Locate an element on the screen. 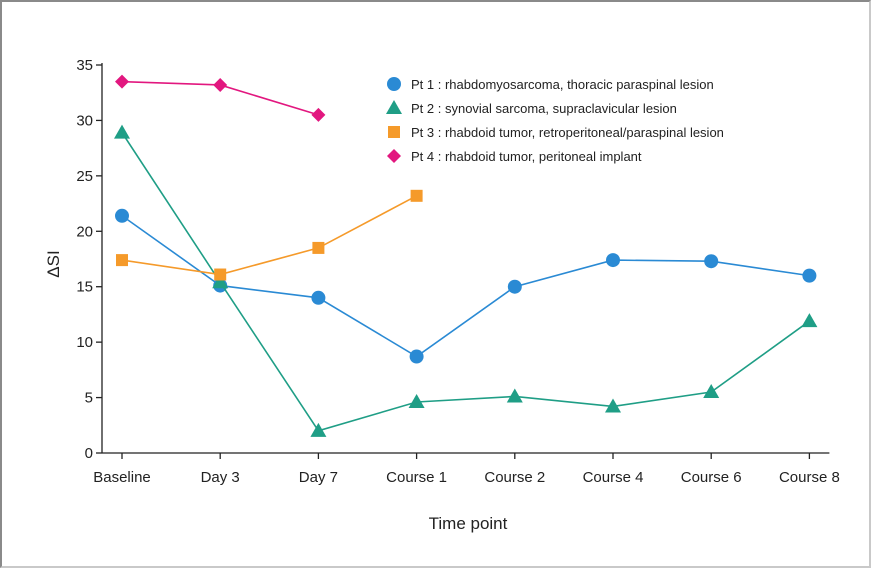  x-tick-label: Course 1 is located at coordinates (416, 477).